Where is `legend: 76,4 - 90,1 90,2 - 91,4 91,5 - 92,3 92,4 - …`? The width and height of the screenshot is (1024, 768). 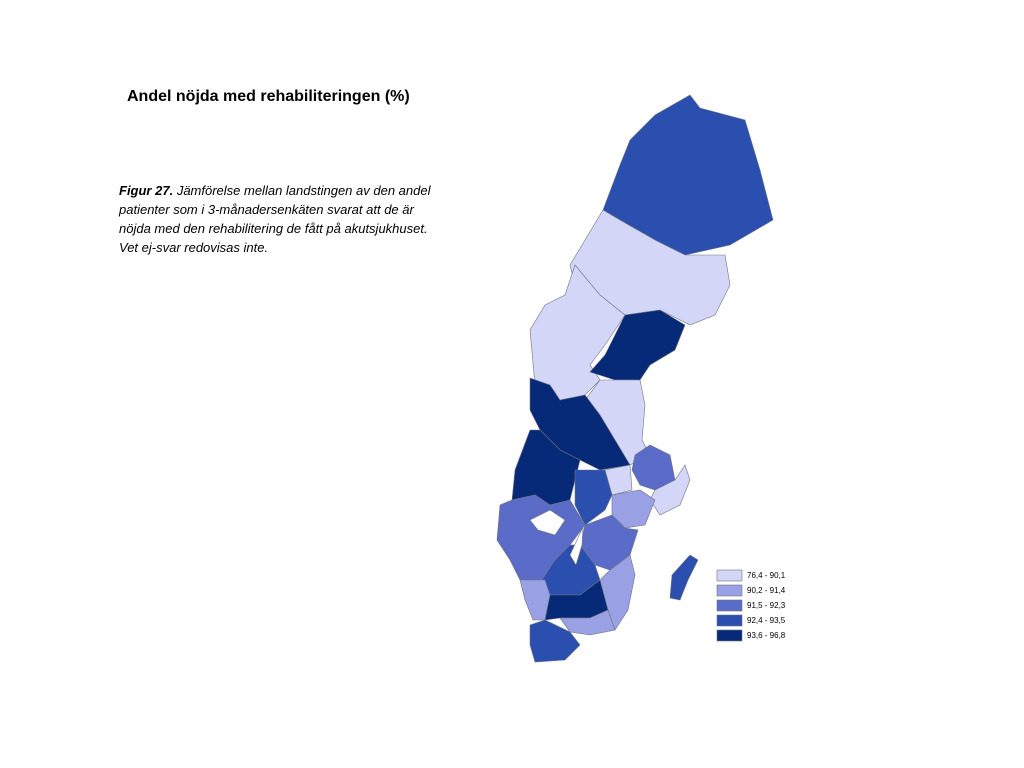
legend: 76,4 - 90,1 90,2 - 91,4 91,5 - 92,3 92,4 - … is located at coordinates (751, 605).